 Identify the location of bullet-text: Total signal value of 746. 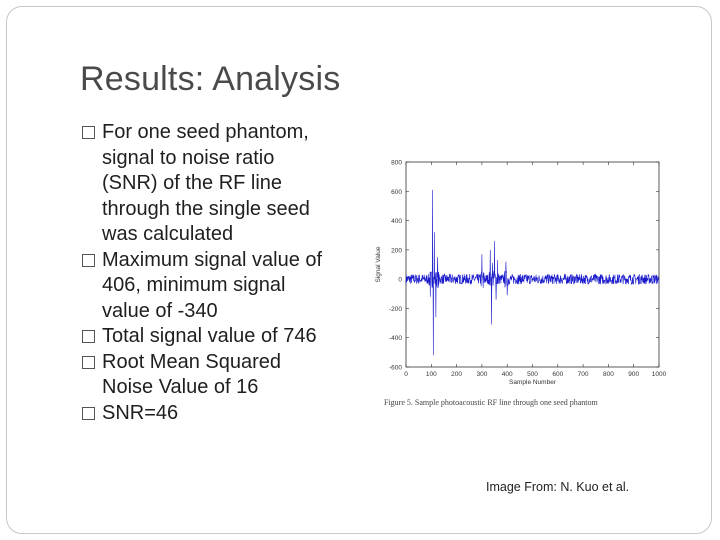
(209, 336).